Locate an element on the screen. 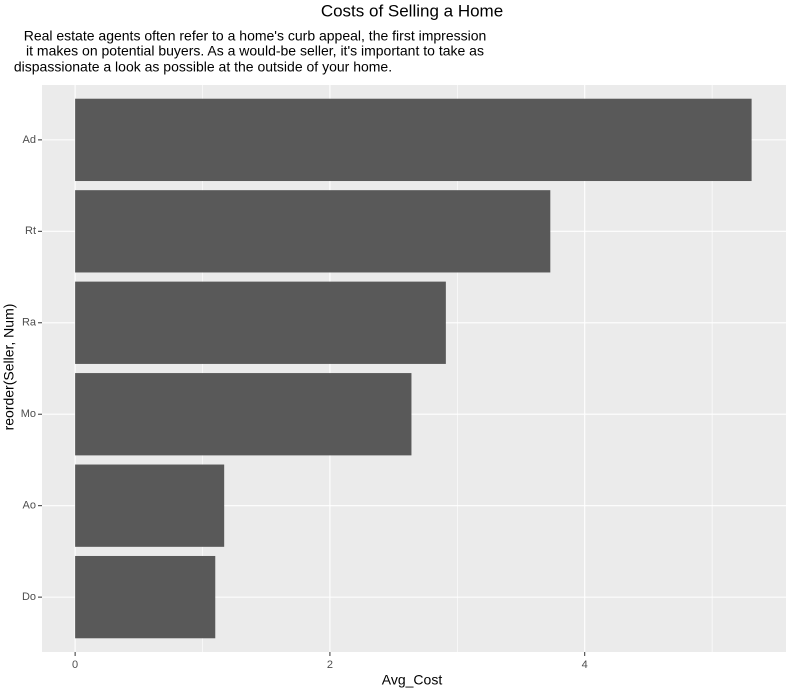  y-tick-label: Rt is located at coordinates (30, 231).